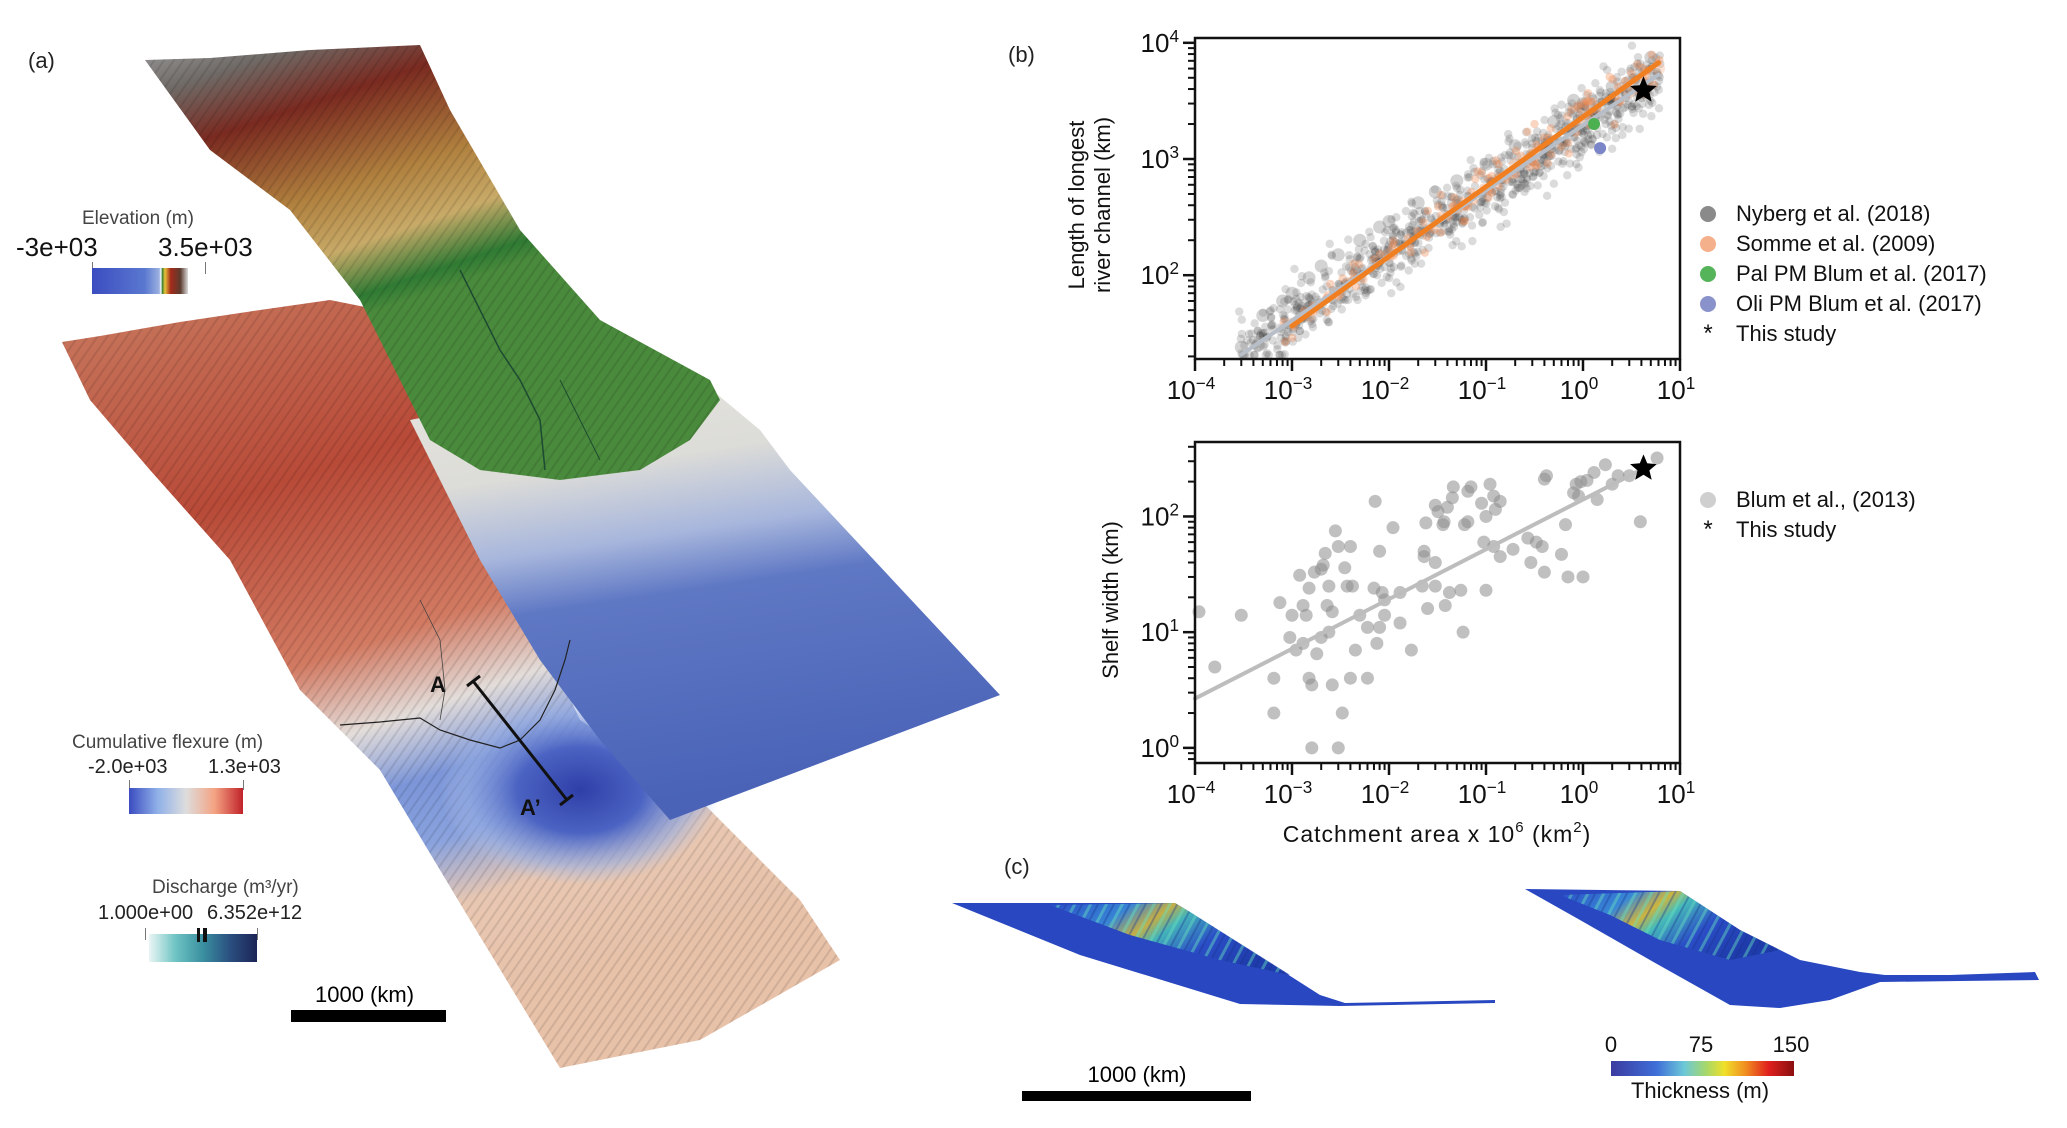  I want to click on plot1-x-ticks: 10⁻⁴ 10⁻³ 10⁻² 10⁻¹ 10⁰ 10¹, so click(1431, 382).